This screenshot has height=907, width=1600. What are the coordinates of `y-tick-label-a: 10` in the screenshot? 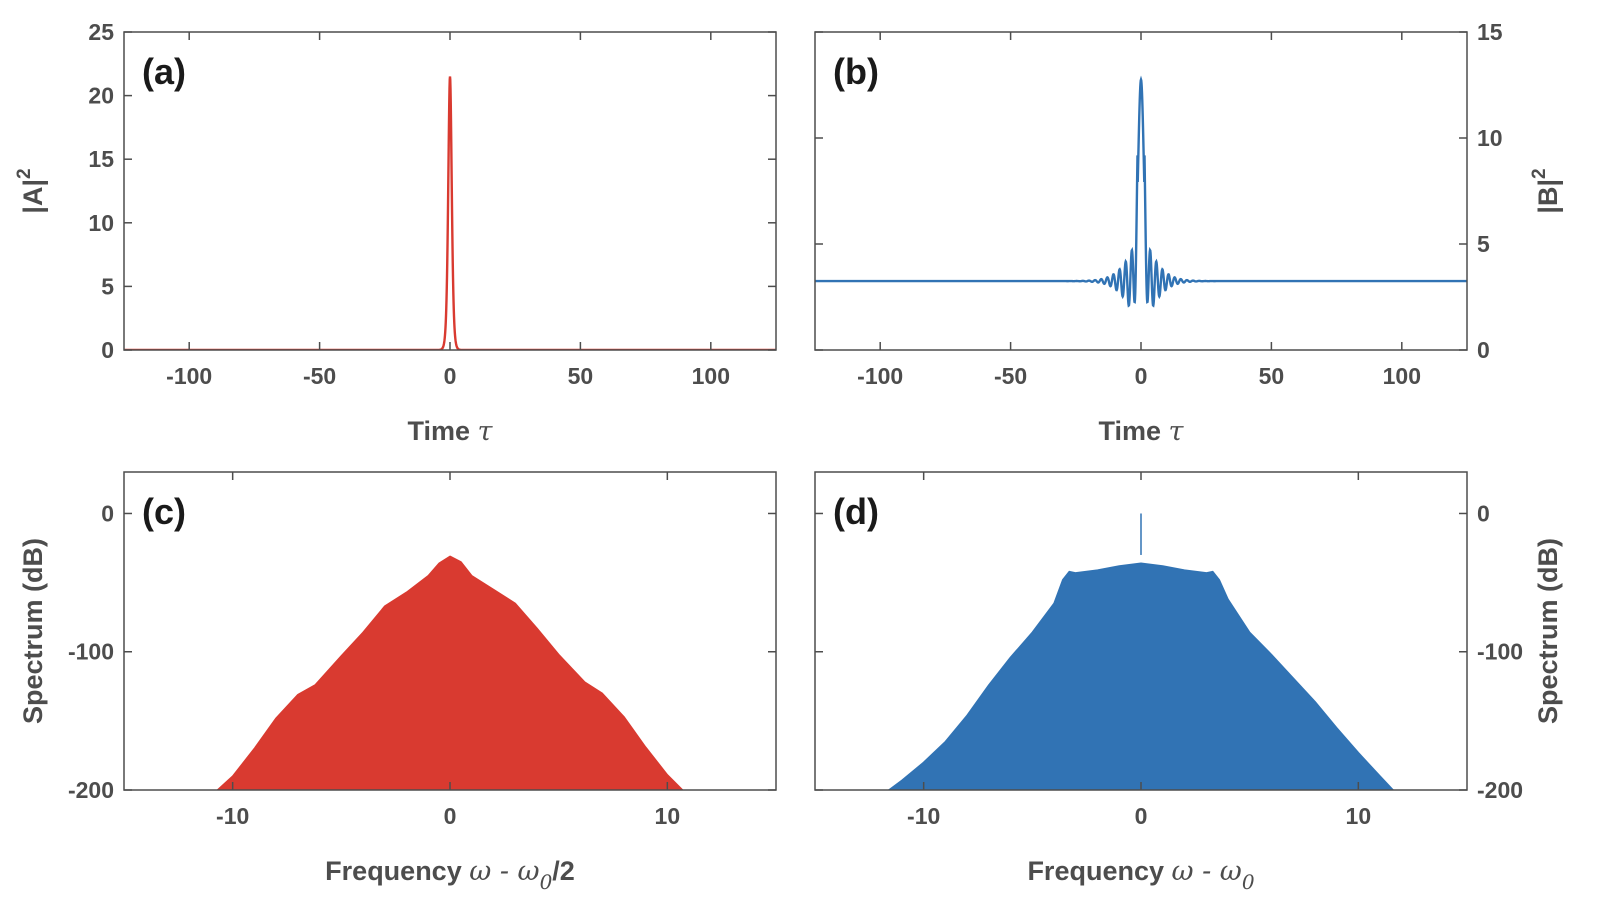 It's located at (101, 223).